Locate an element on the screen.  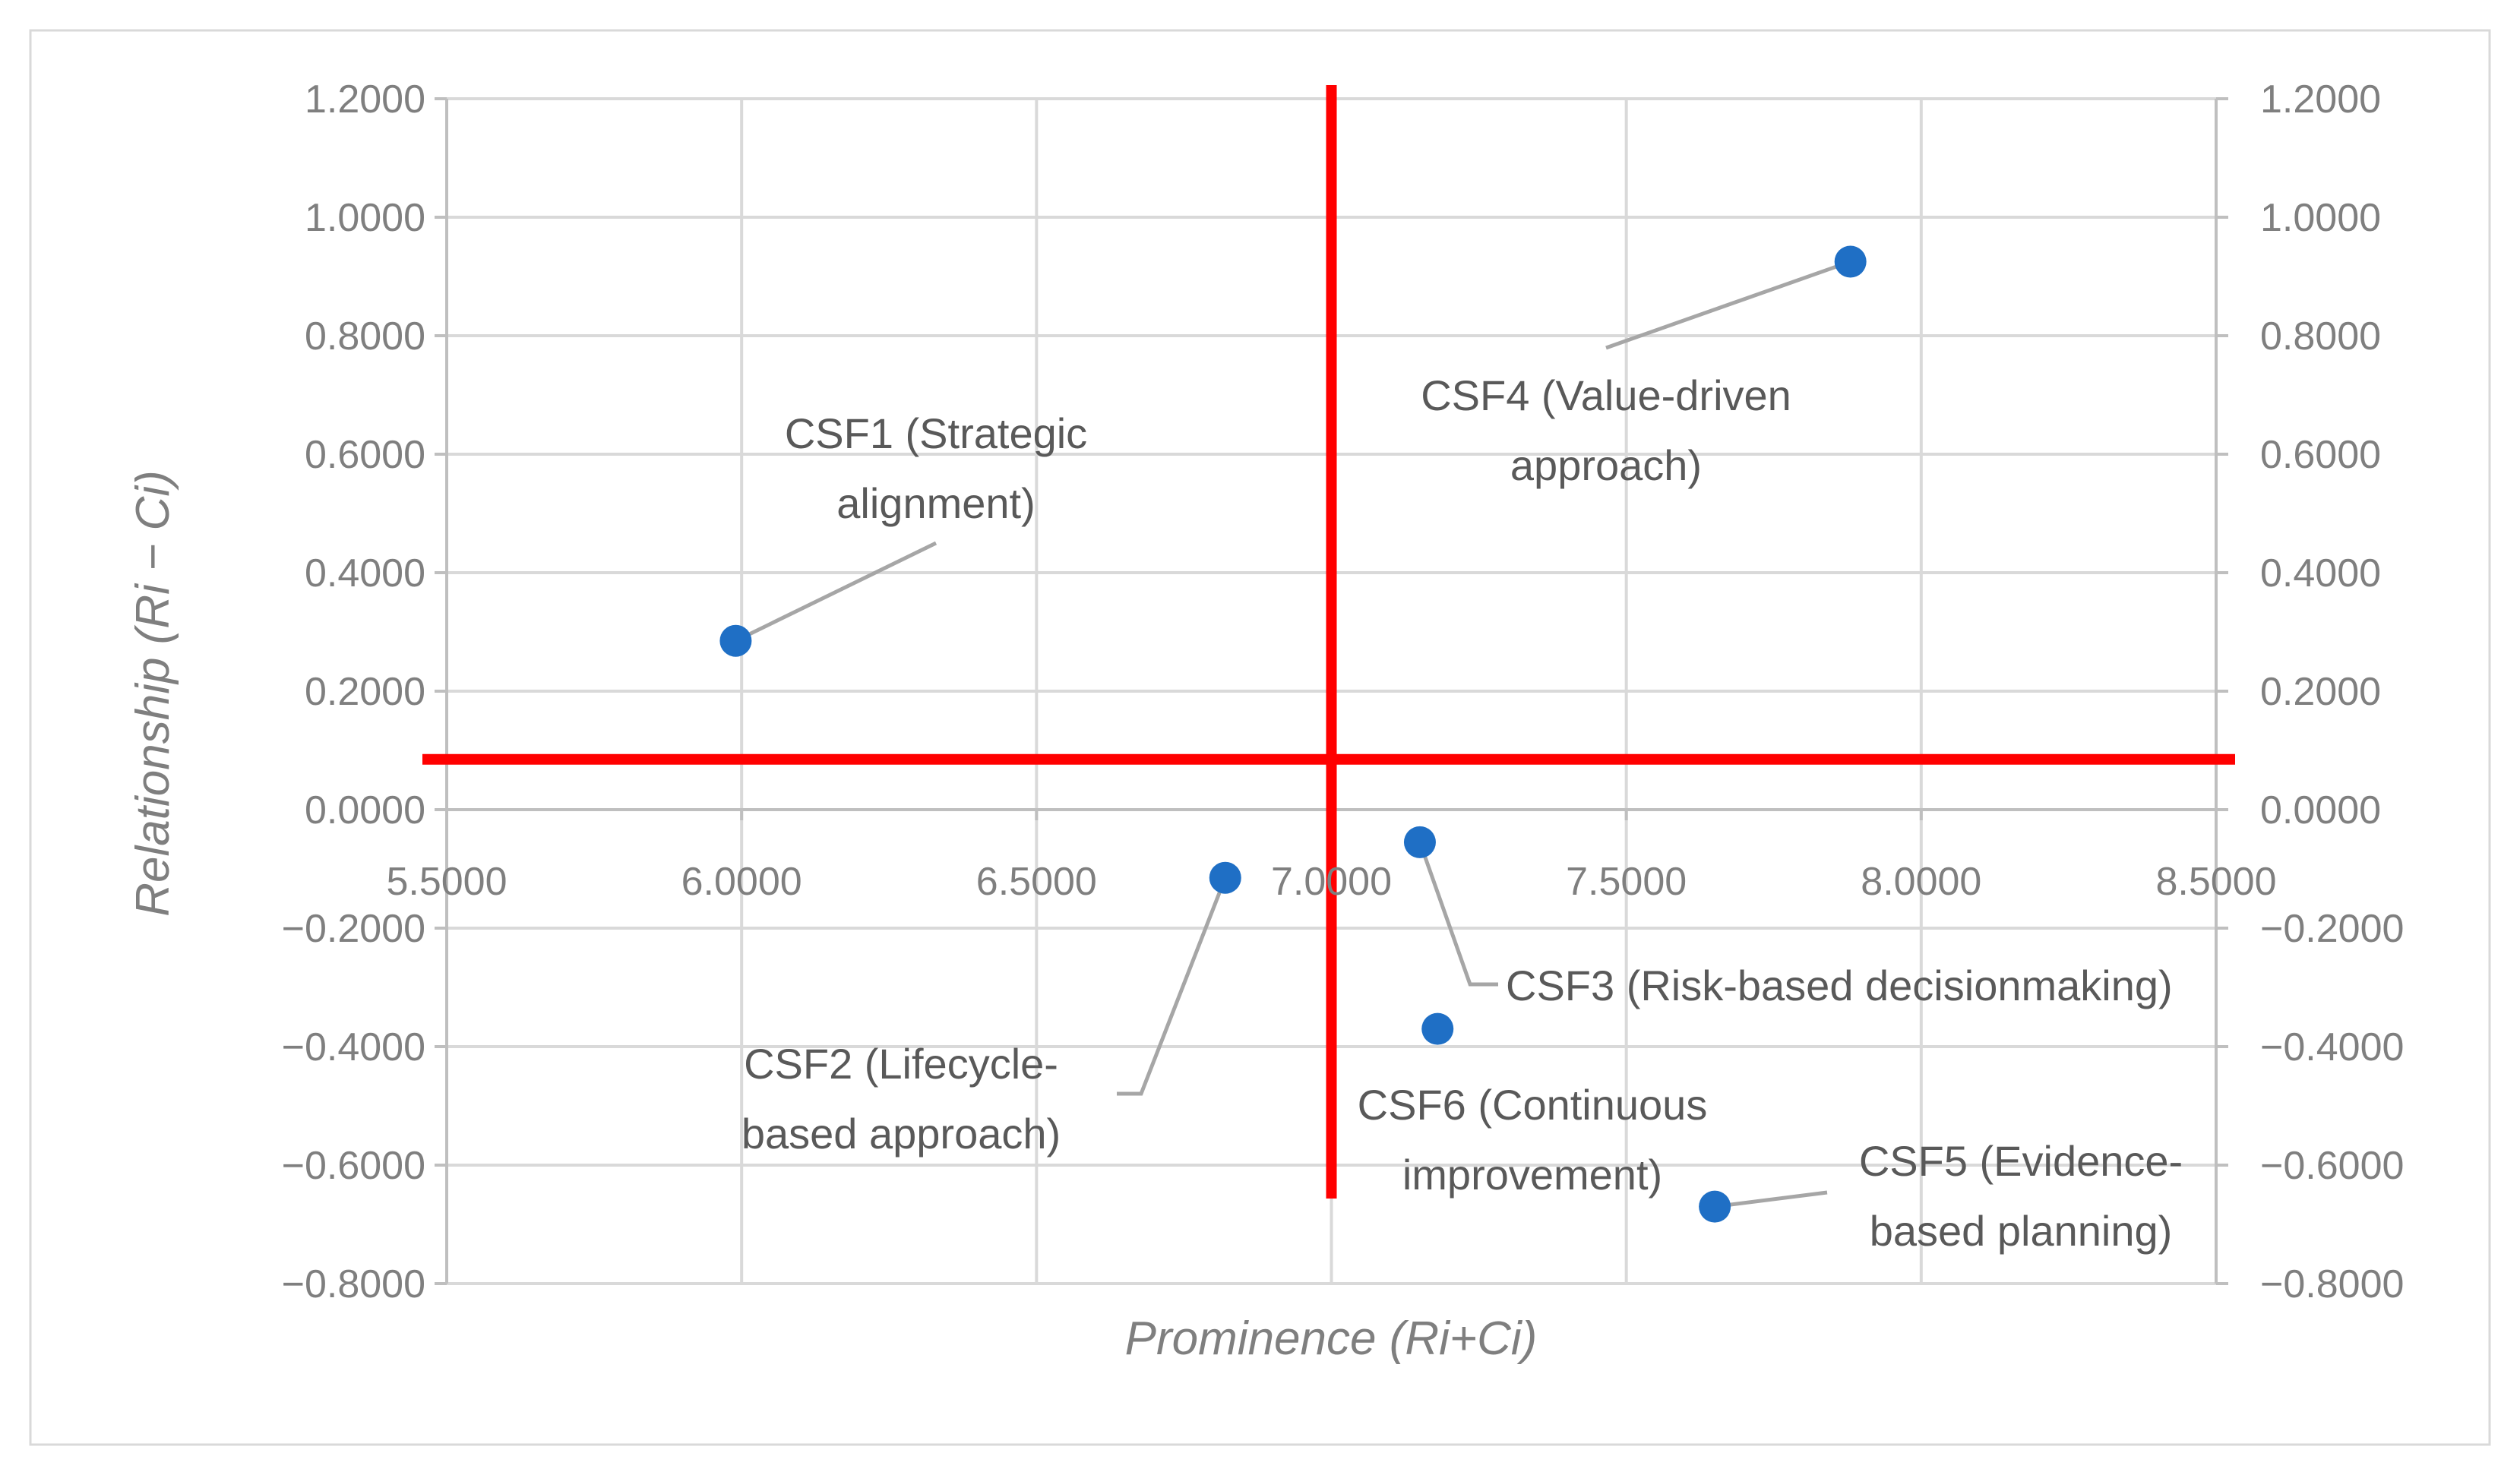
data-label: based approach) is located at coordinates (901, 1134).